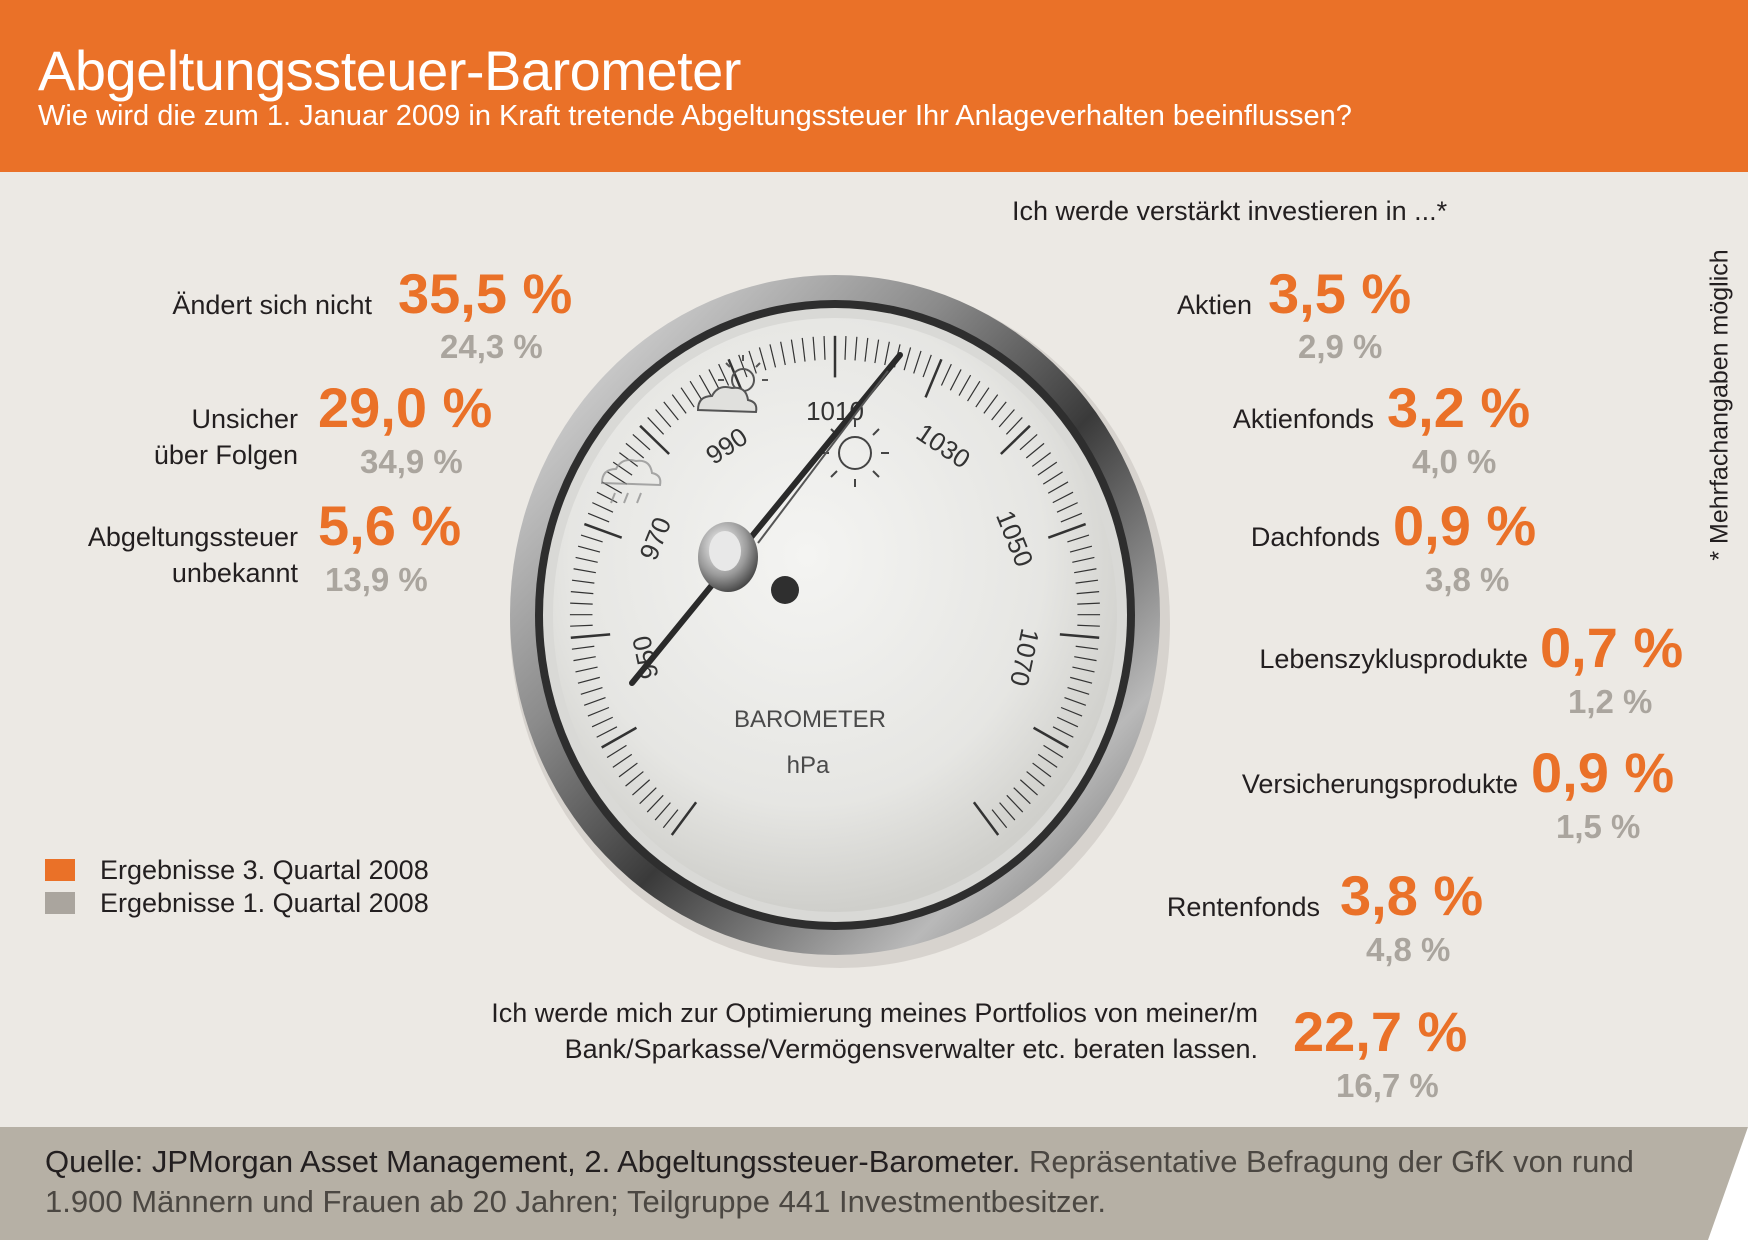 The image size is (1748, 1240). Describe the element at coordinates (1459, 407) in the screenshot. I see `right-value-q3-2: 3,2 %` at that location.